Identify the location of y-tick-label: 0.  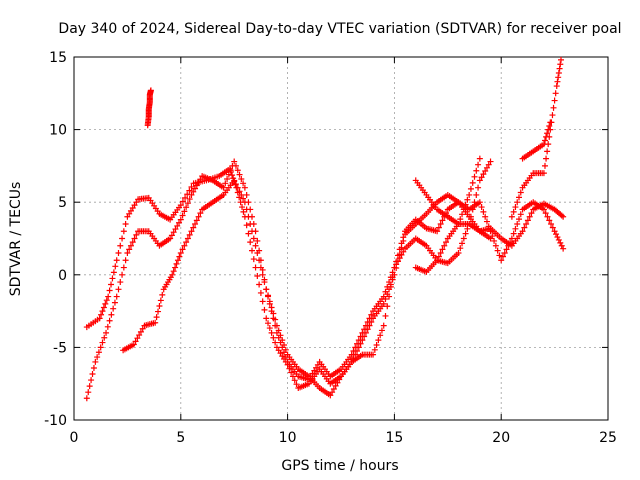
(62, 276).